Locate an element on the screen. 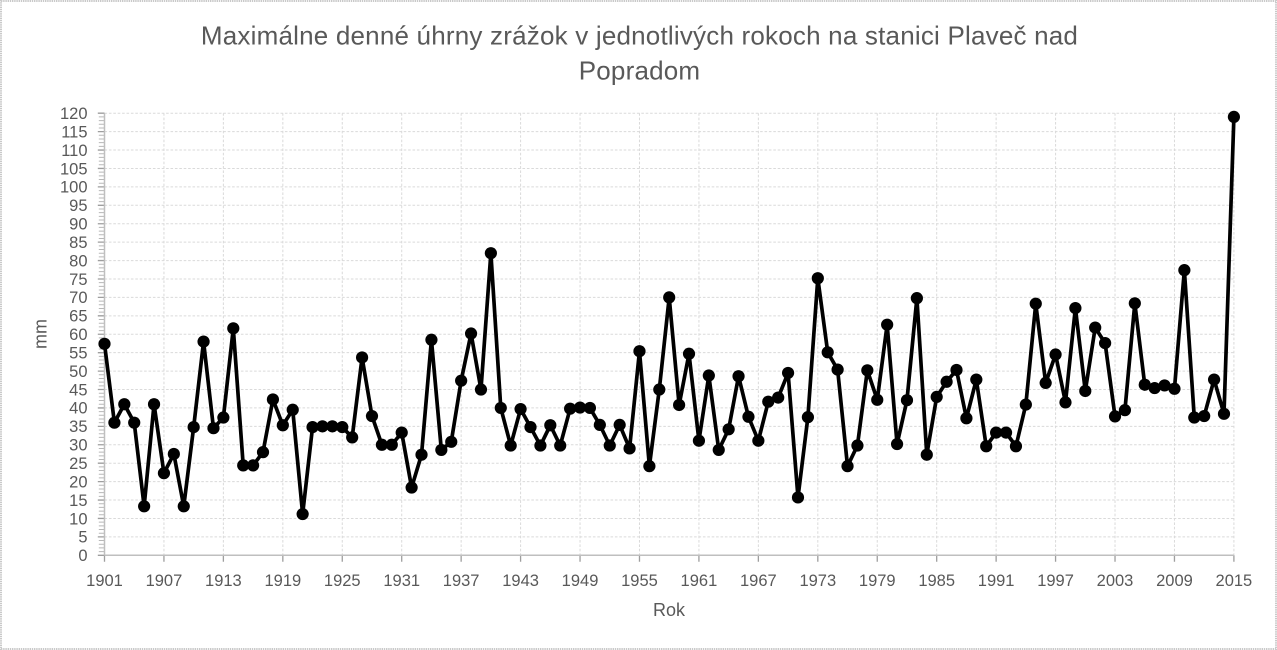 The width and height of the screenshot is (1277, 650). svg-text: 0 is located at coordinates (82, 556).